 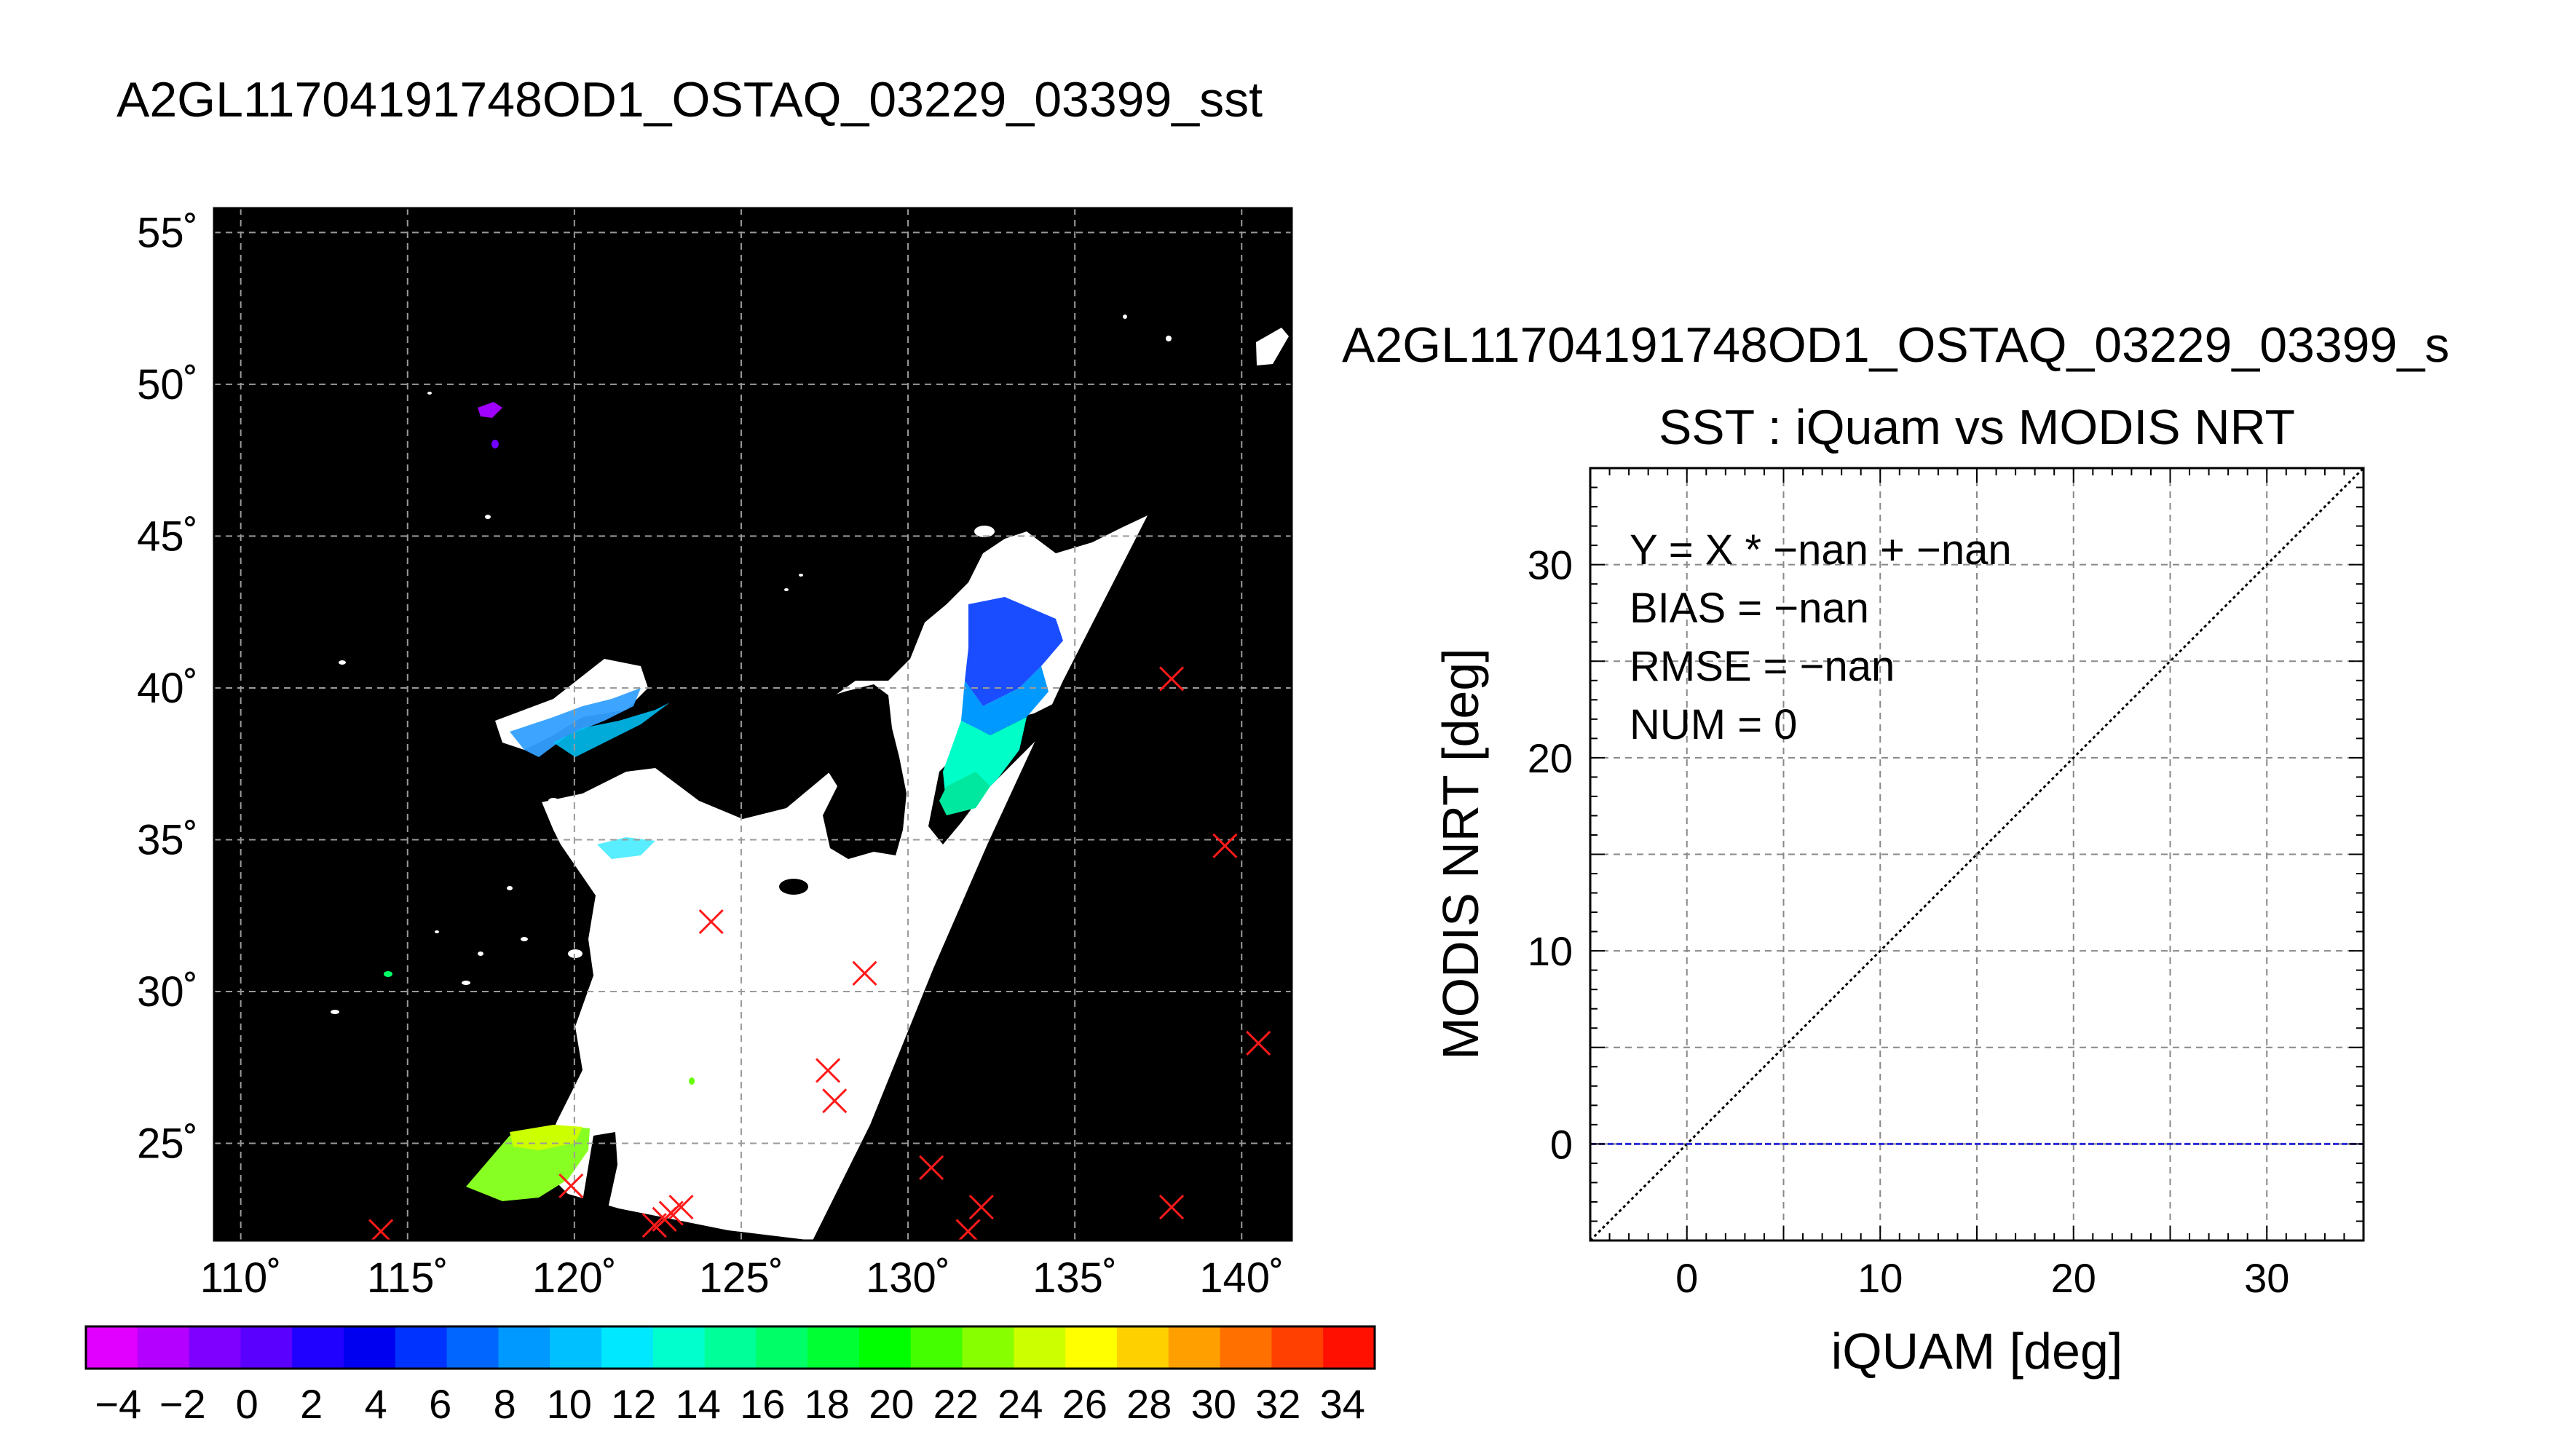 I want to click on colorbar-cells, so click(x=730, y=1347).